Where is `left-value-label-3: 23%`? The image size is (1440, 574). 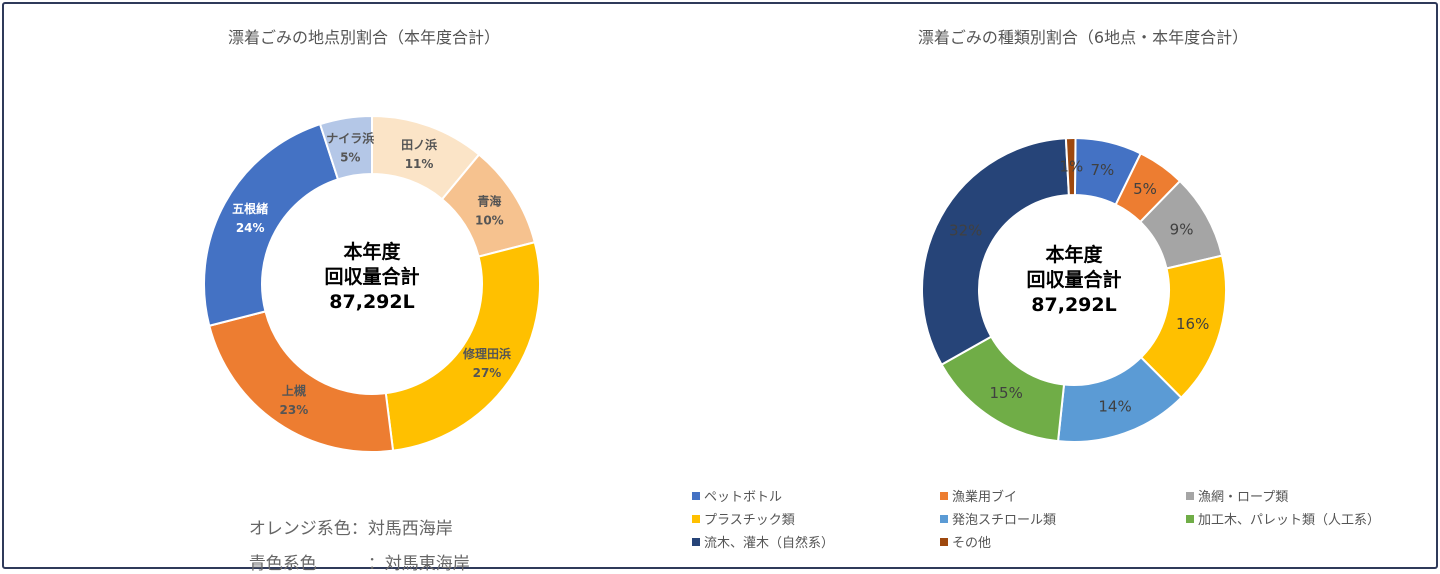
left-value-label-3: 23% is located at coordinates (294, 410).